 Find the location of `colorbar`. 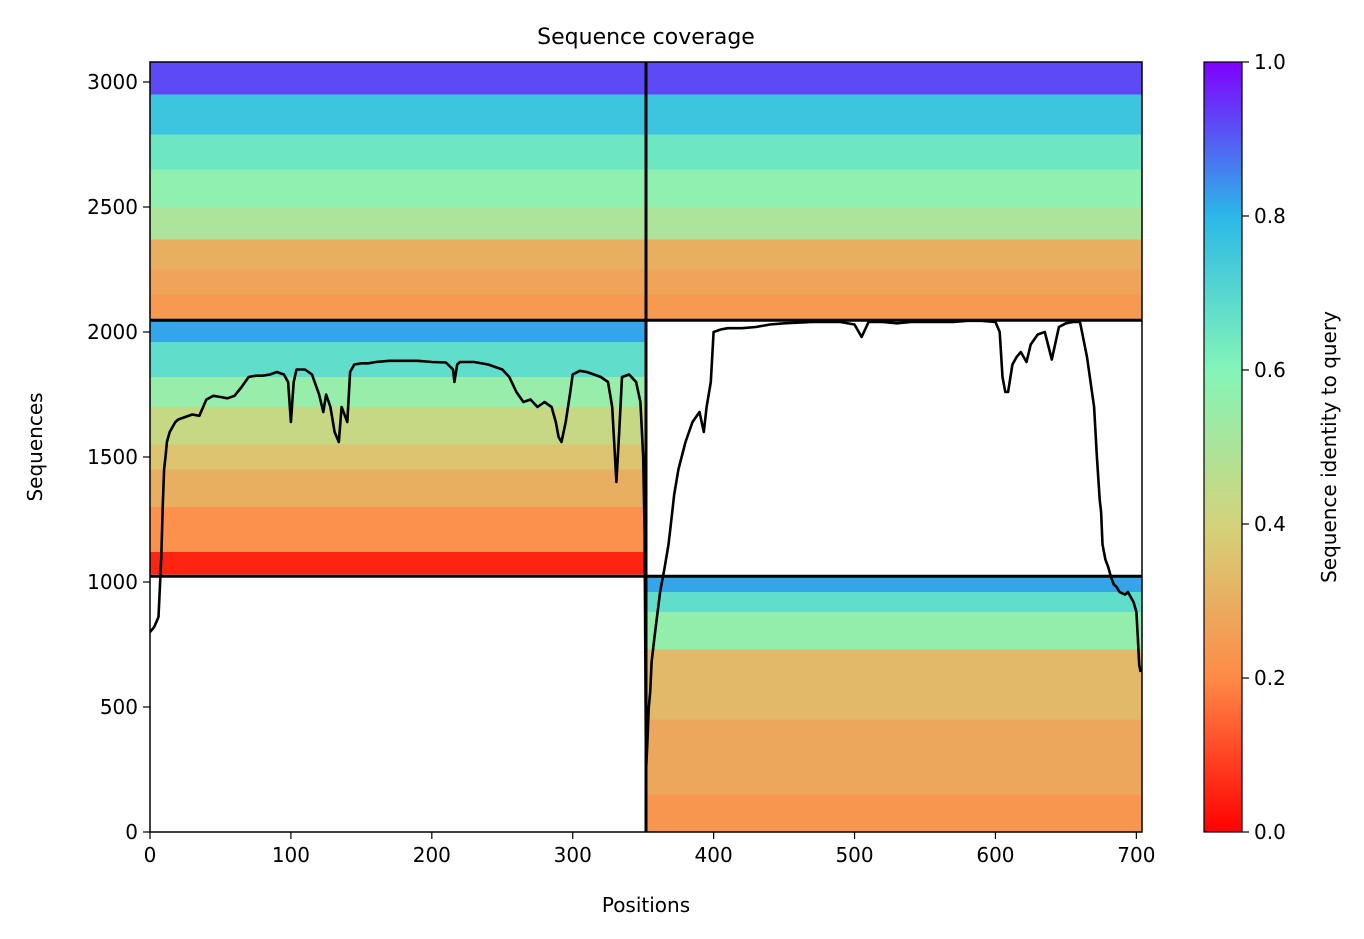

colorbar is located at coordinates (1223, 447).